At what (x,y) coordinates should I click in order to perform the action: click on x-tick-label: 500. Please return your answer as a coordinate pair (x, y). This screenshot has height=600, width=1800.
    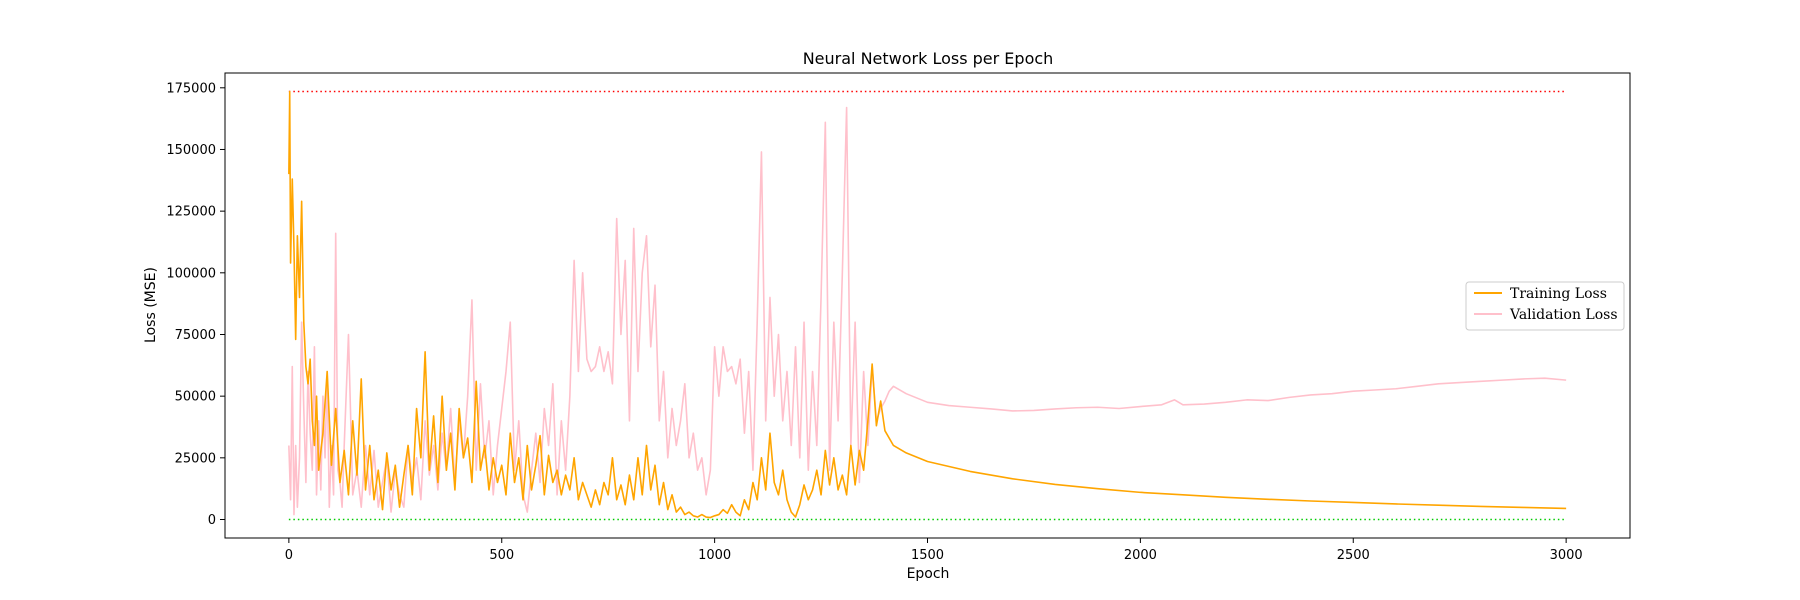
    Looking at the image, I should click on (501, 555).